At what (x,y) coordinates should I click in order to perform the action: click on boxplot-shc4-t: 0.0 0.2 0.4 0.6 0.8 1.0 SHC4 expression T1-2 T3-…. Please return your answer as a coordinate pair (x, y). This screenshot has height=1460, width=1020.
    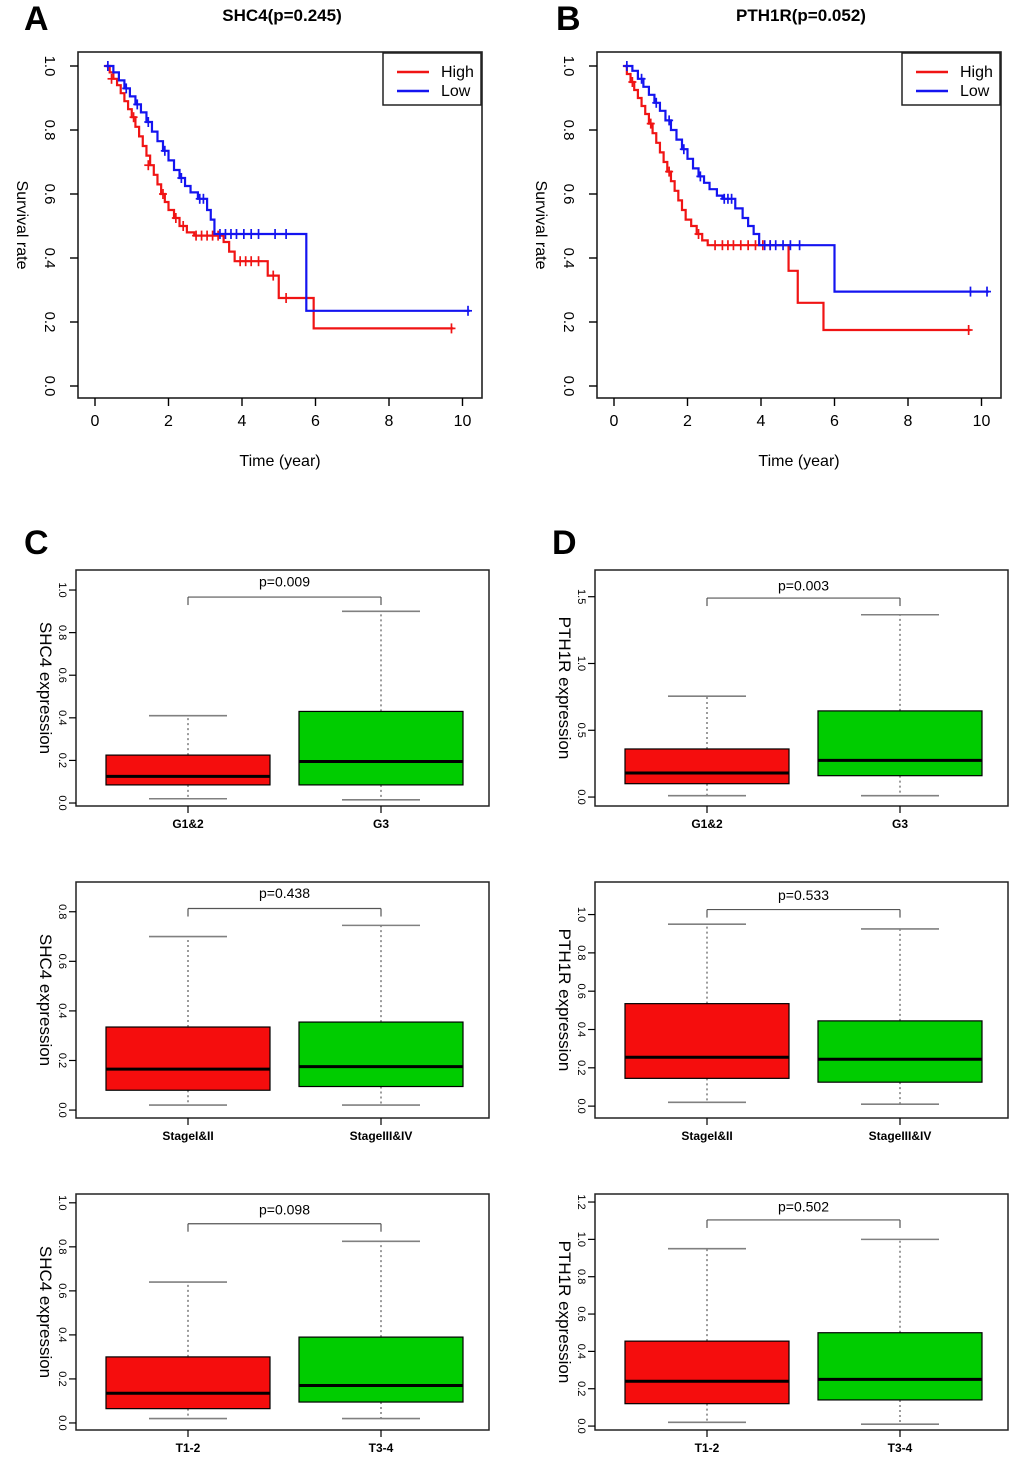
    Looking at the image, I should click on (263, 1324).